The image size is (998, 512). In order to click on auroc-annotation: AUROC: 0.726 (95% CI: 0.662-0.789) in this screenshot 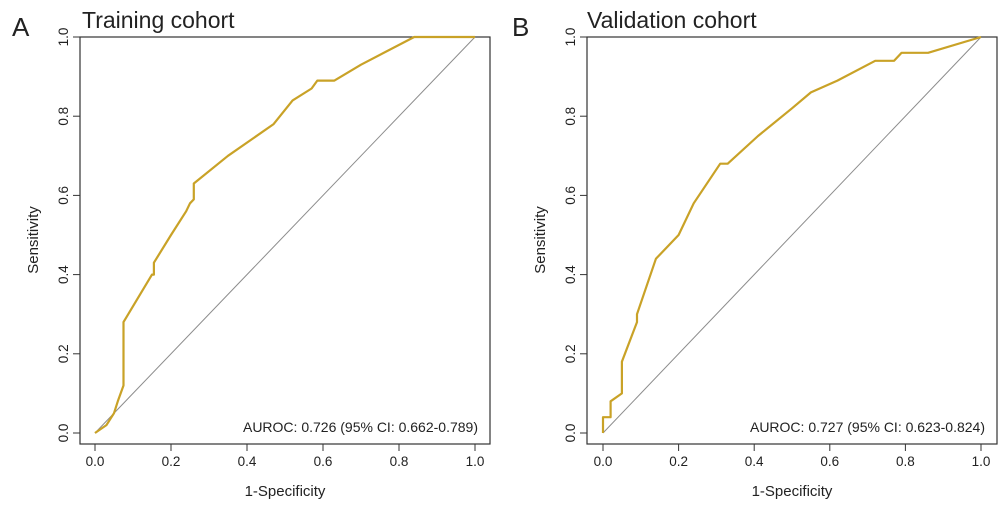, I will do `click(360, 427)`.